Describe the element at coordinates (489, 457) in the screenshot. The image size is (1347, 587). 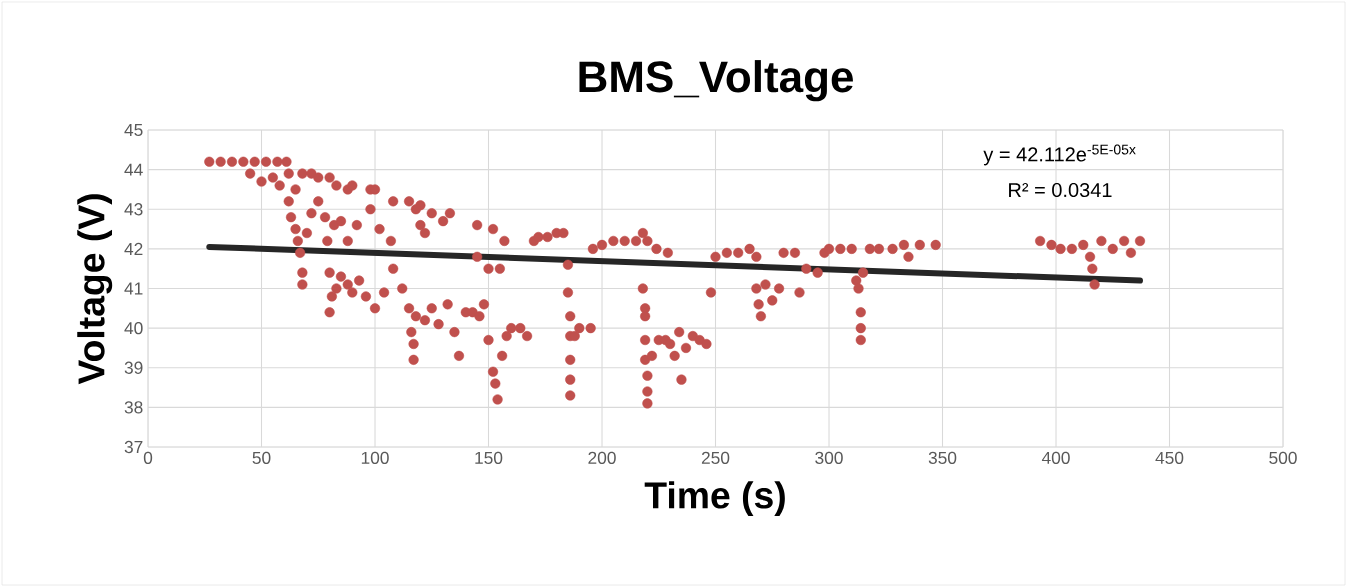
I see `x-tick-label: 150` at that location.